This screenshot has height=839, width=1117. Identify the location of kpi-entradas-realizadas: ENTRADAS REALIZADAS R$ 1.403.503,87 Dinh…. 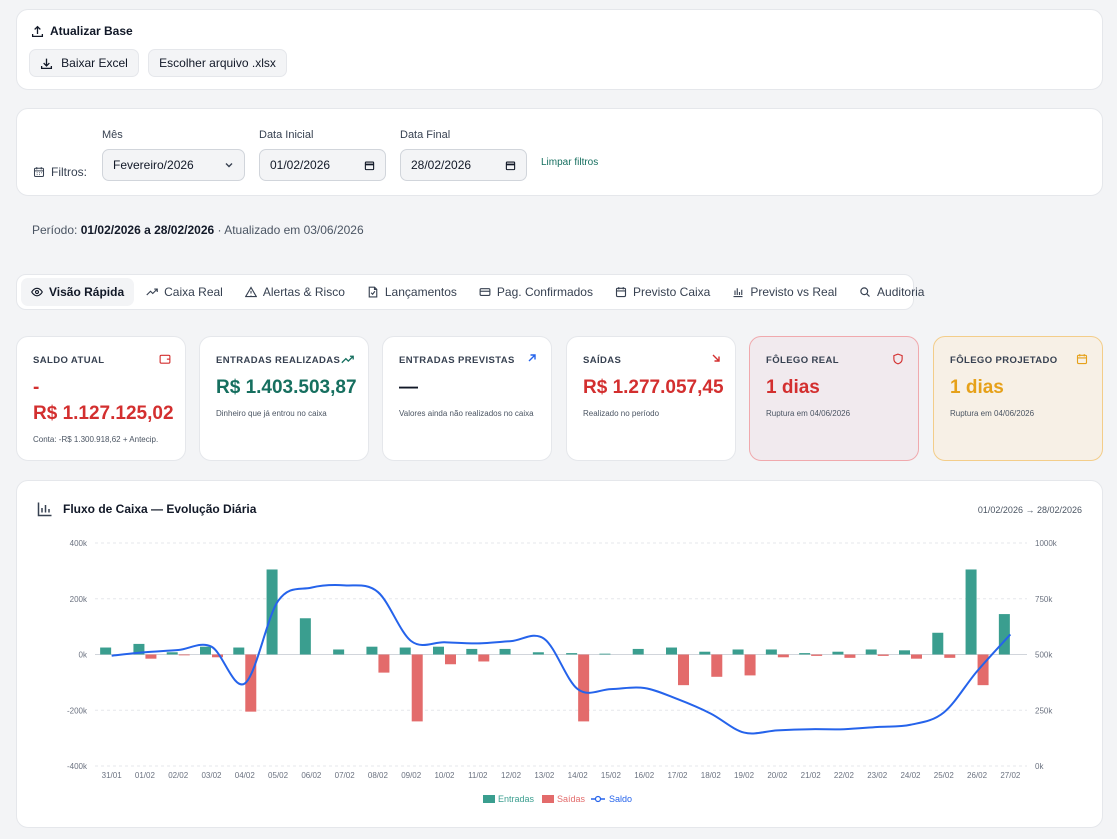
(284, 398).